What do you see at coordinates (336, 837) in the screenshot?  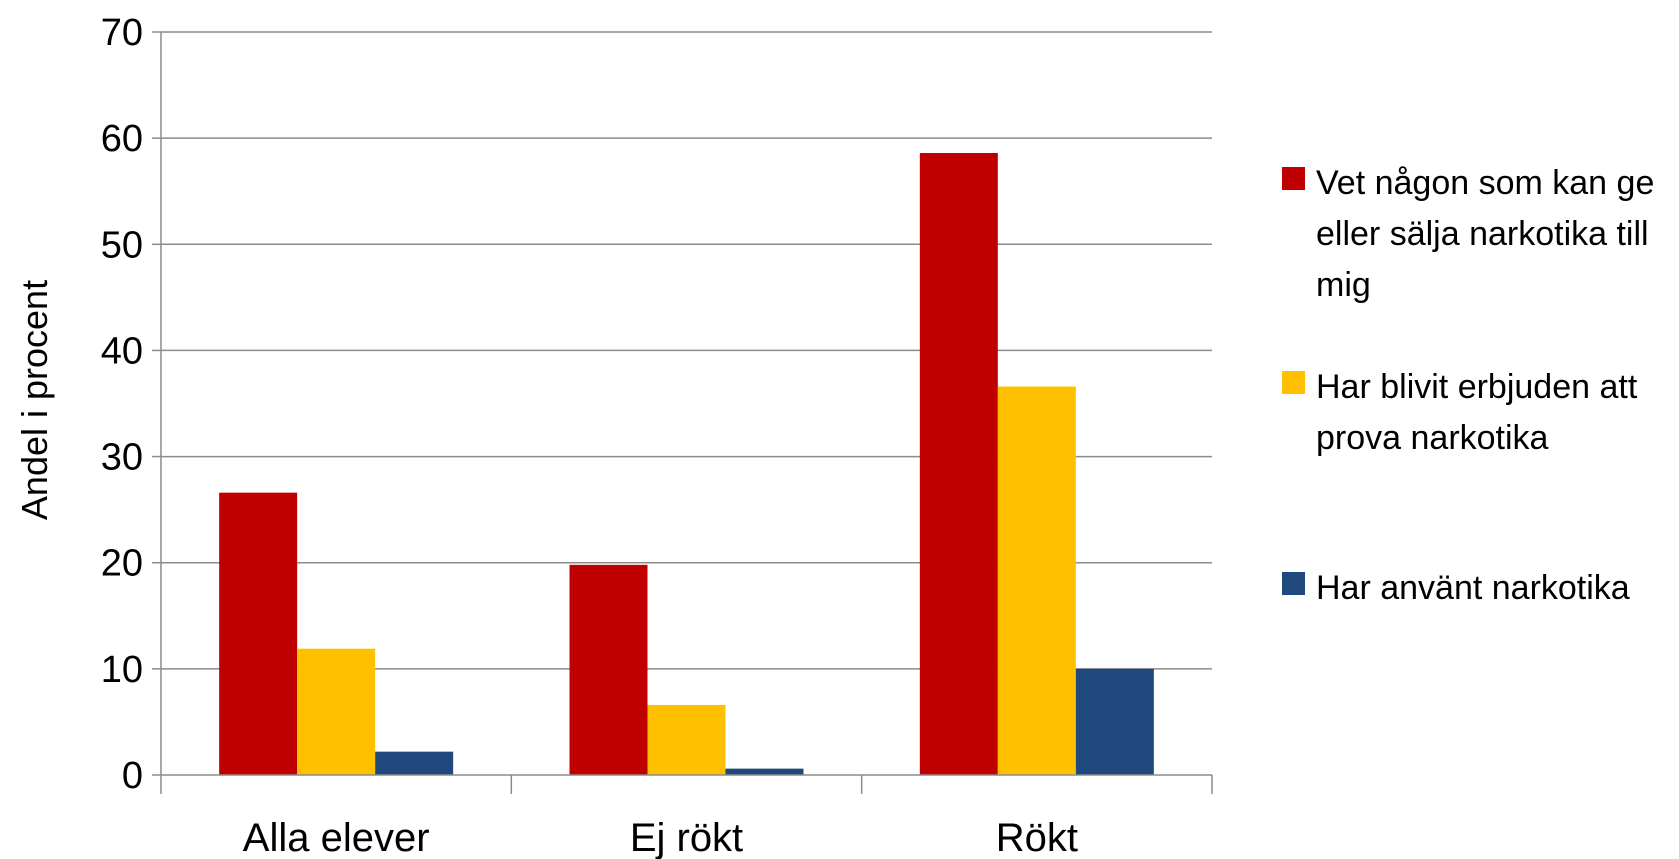 I see `x-category-label: Alla elever` at bounding box center [336, 837].